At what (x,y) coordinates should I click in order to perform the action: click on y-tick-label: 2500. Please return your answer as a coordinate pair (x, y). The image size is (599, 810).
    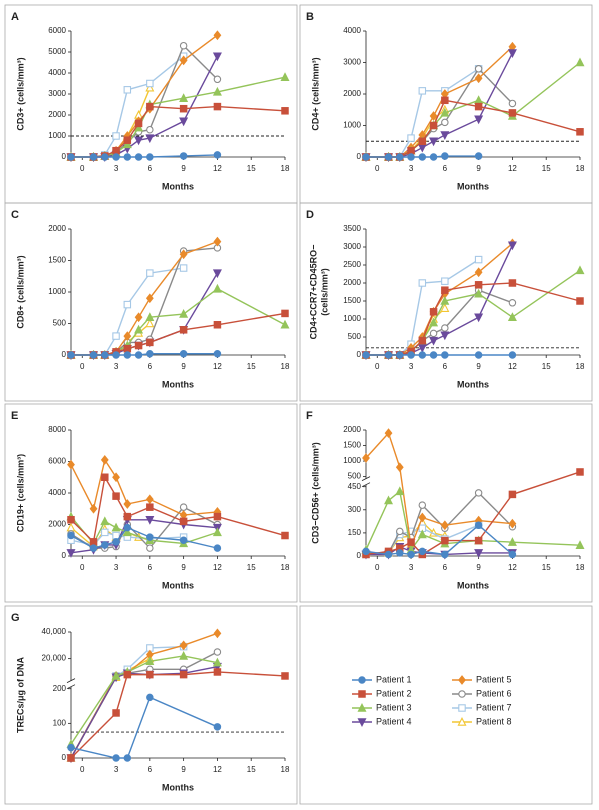
    Looking at the image, I should click on (352, 264).